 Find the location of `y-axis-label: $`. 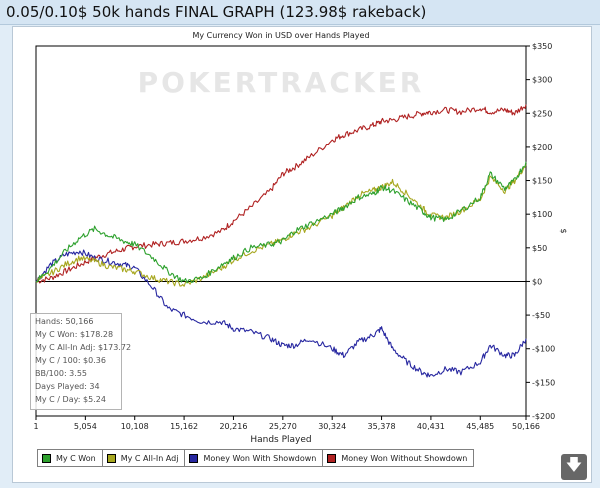

y-axis-label: $ is located at coordinates (563, 230).